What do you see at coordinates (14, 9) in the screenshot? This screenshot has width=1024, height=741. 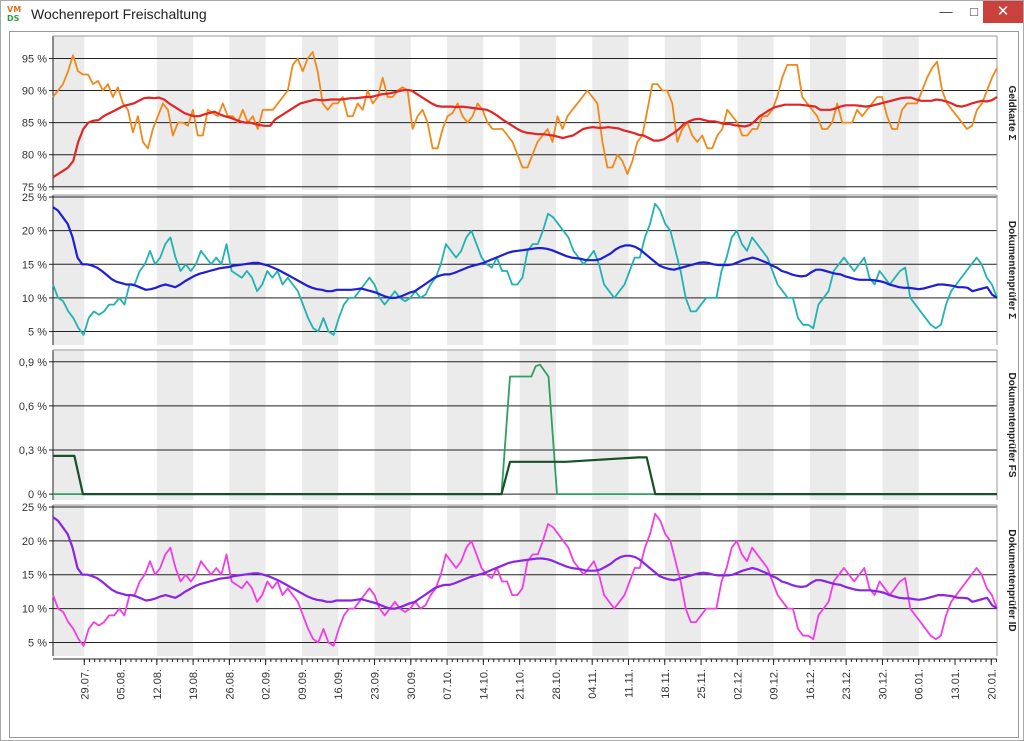 I see `logo-text-top: VM` at bounding box center [14, 9].